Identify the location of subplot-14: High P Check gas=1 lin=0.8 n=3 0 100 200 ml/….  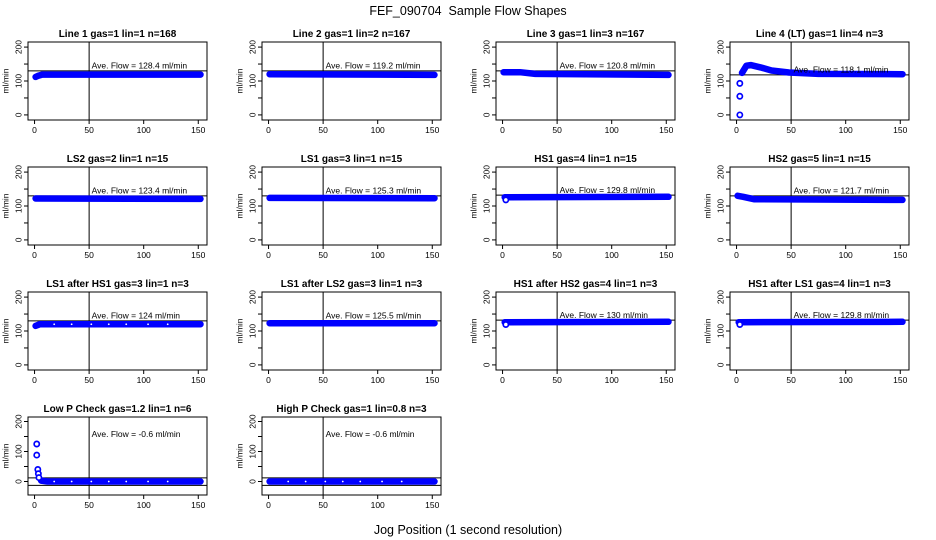
(338, 457).